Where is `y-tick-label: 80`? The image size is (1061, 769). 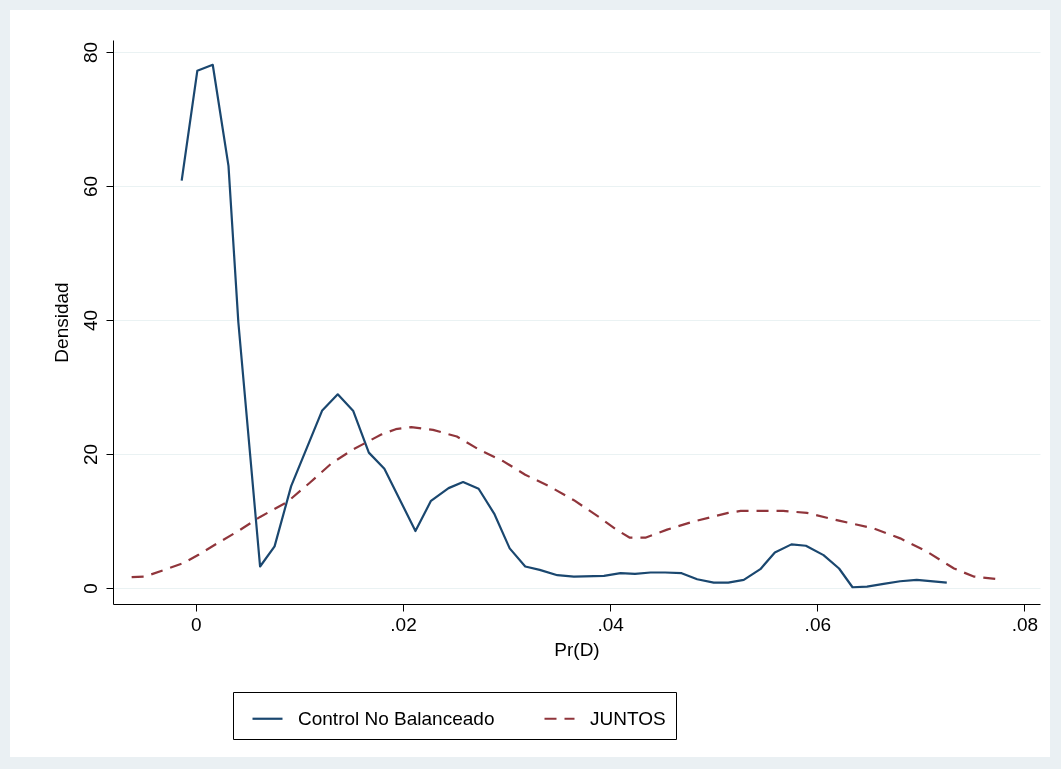
y-tick-label: 80 is located at coordinates (90, 52).